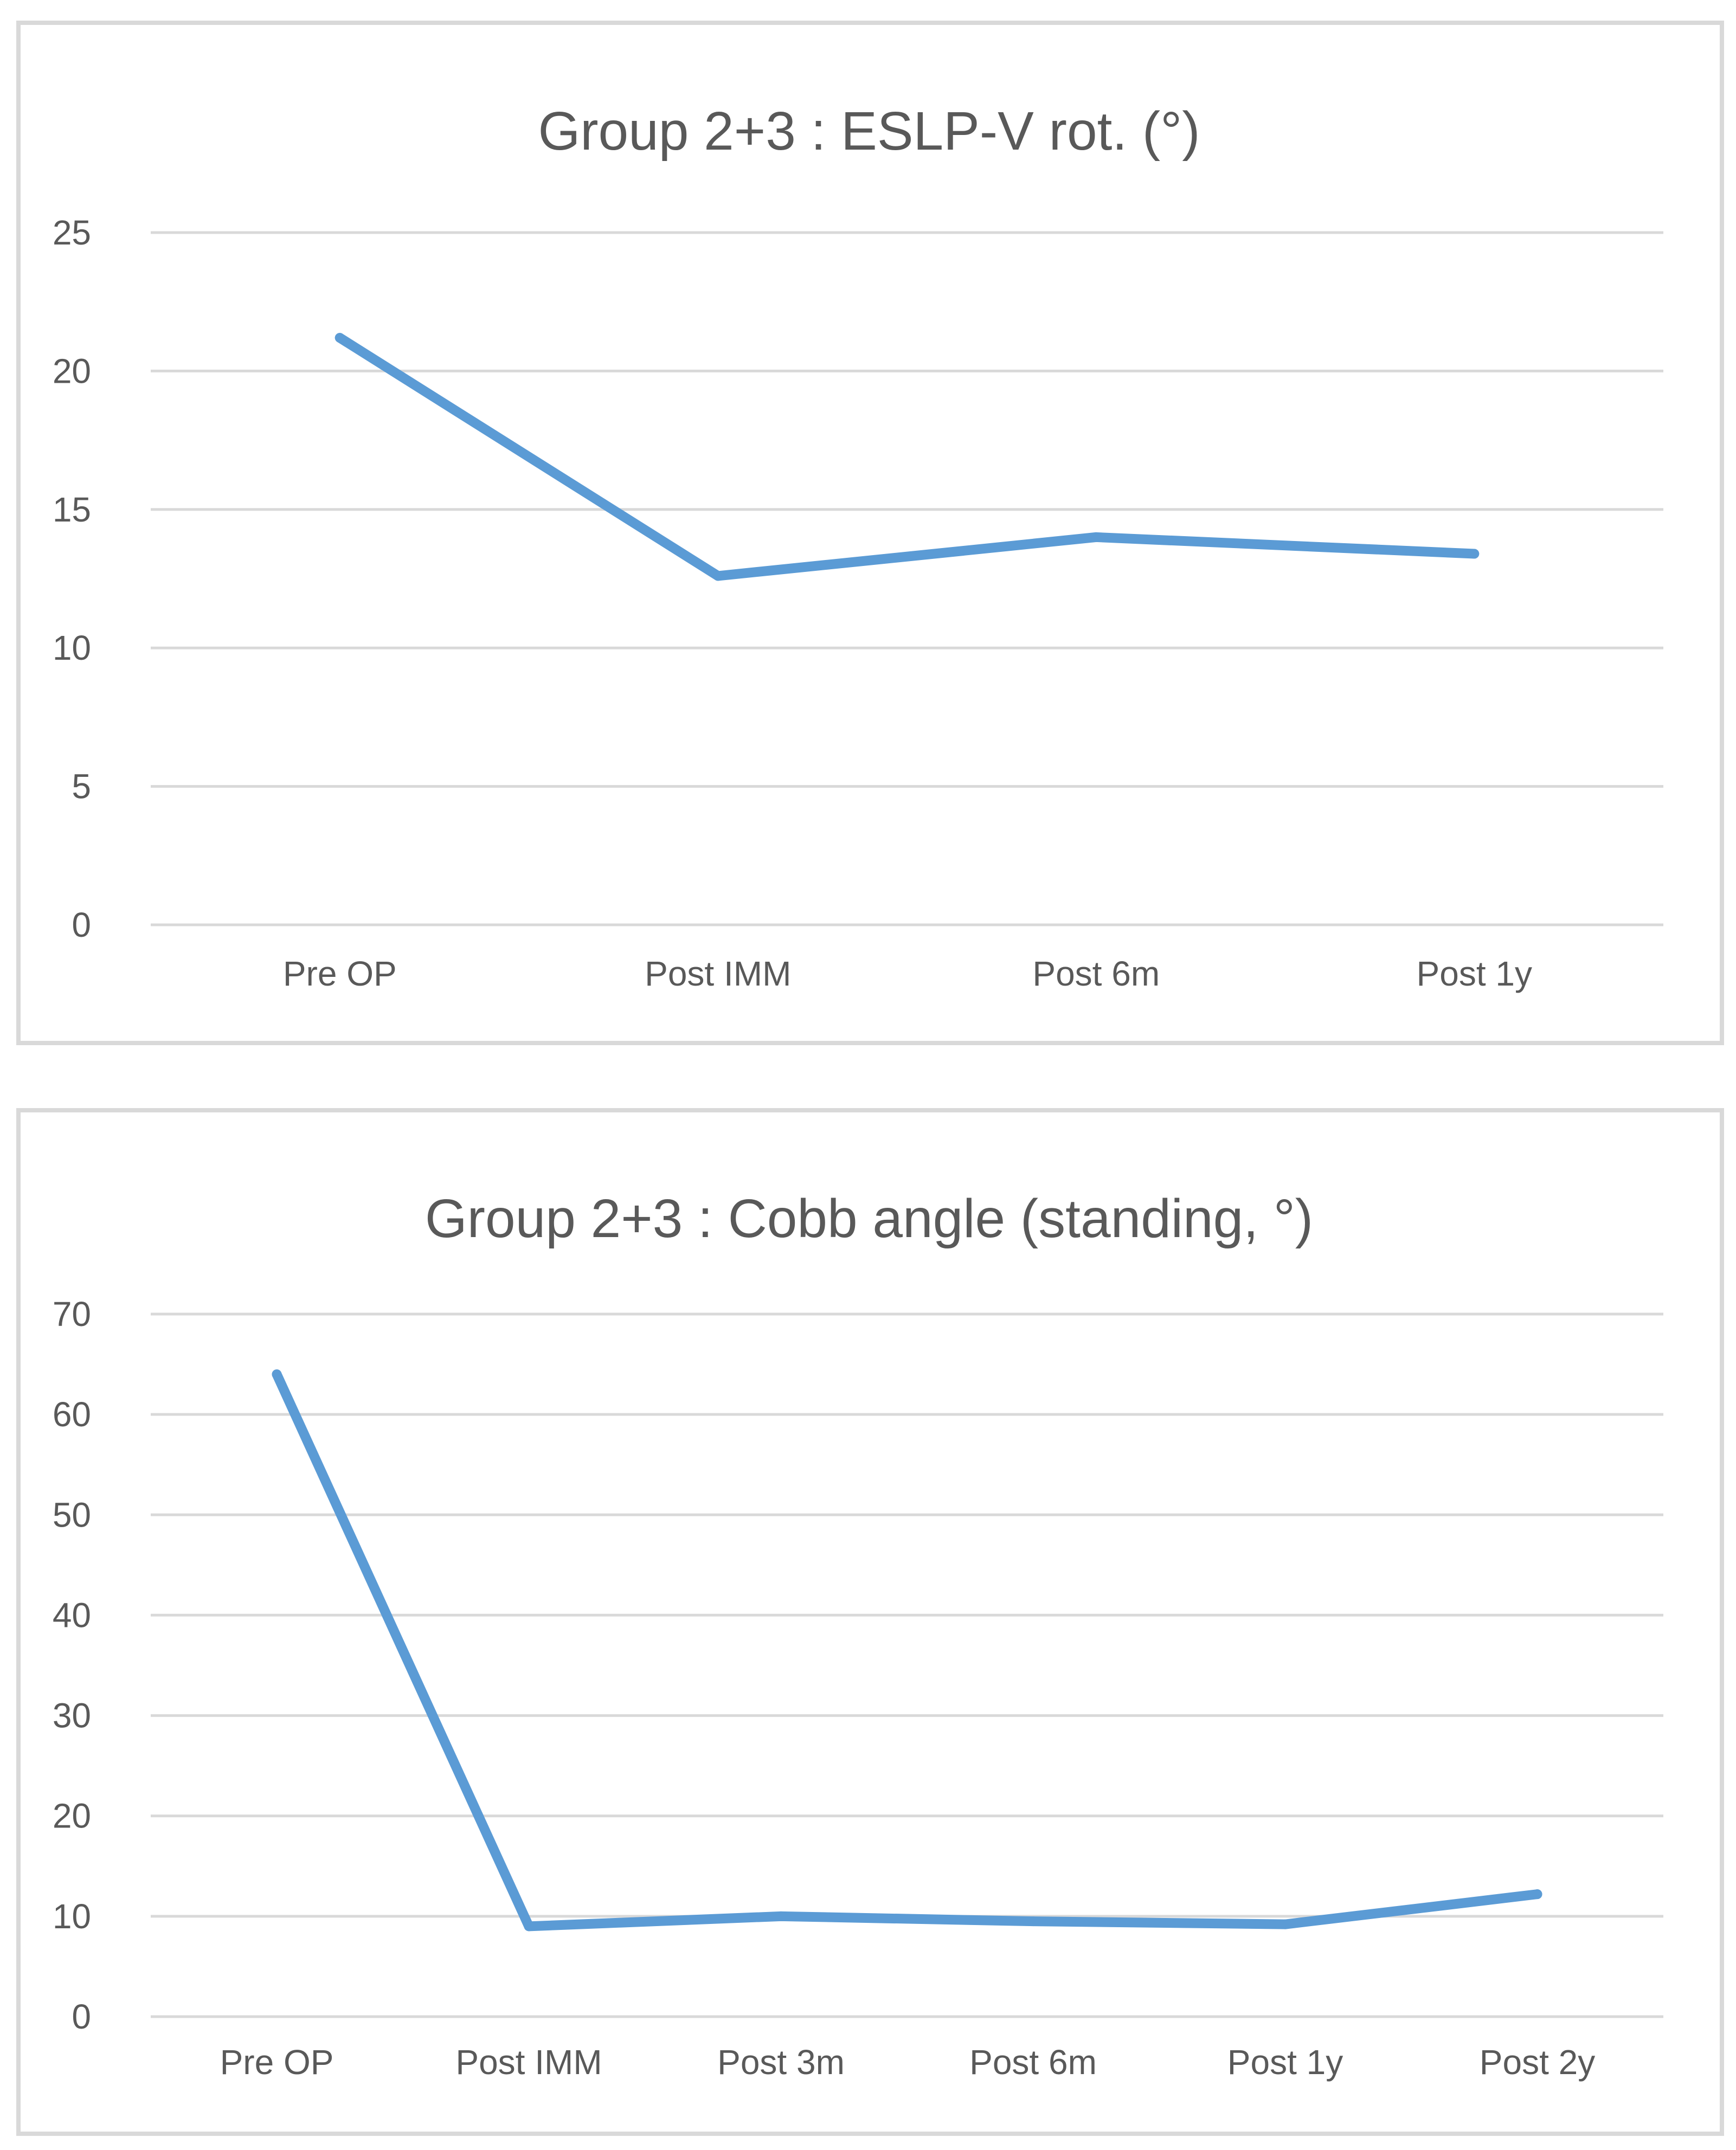 Image resolution: width=1736 pixels, height=2150 pixels. I want to click on y-tick-label: 15, so click(72, 509).